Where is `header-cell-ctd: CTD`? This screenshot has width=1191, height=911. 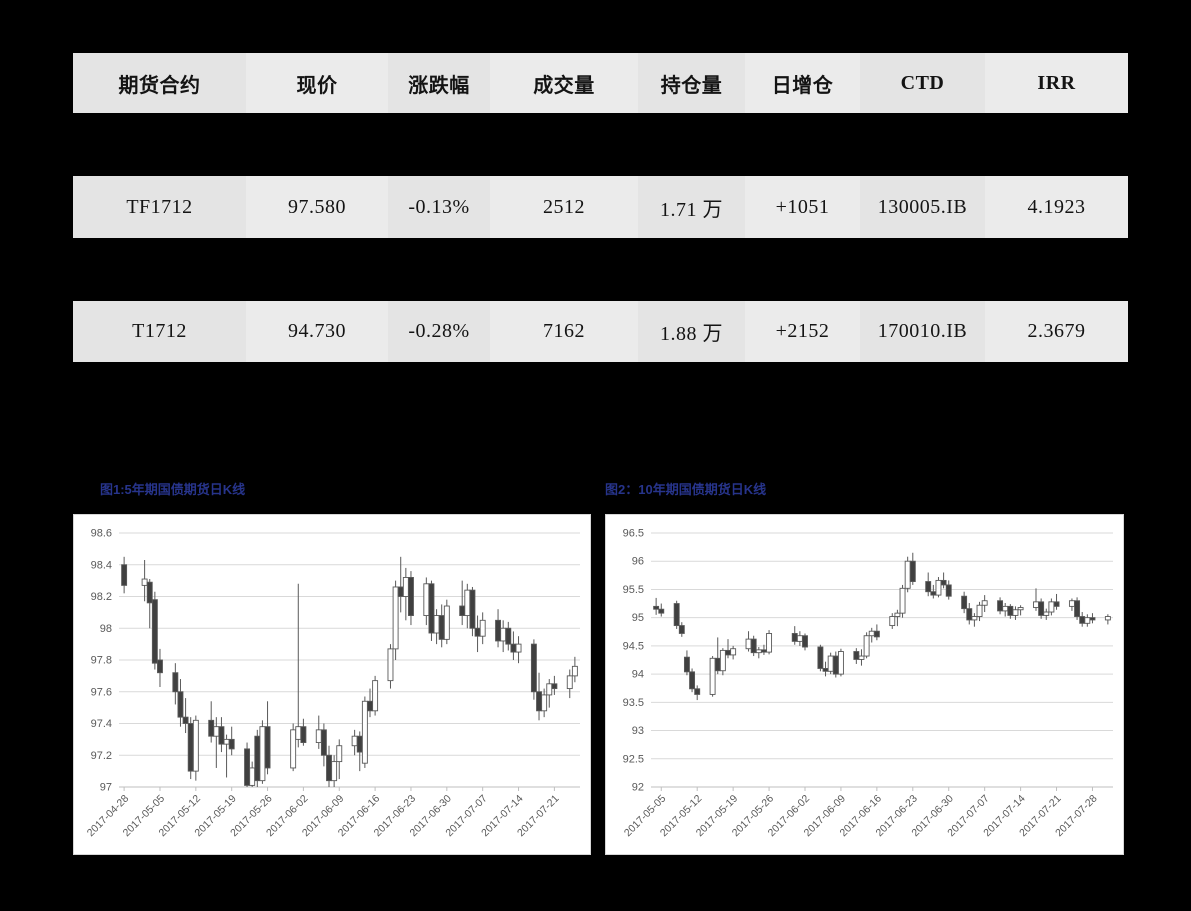 header-cell-ctd: CTD is located at coordinates (922, 83).